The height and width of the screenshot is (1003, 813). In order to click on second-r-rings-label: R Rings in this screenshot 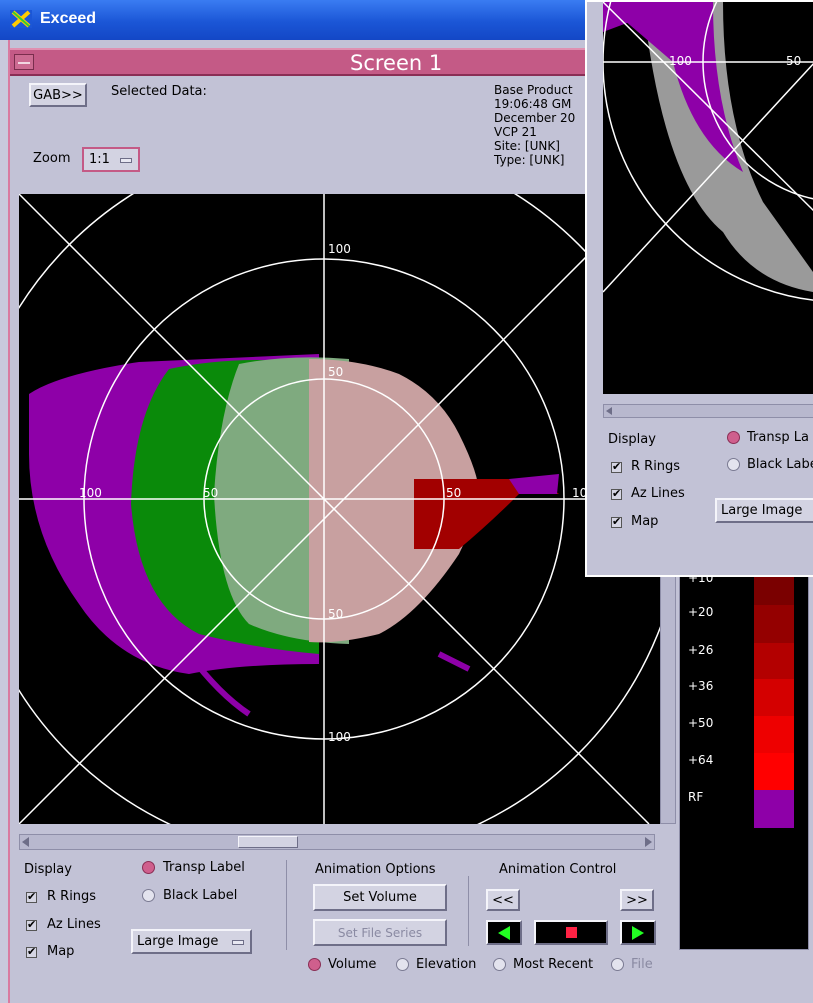, I will do `click(656, 466)`.